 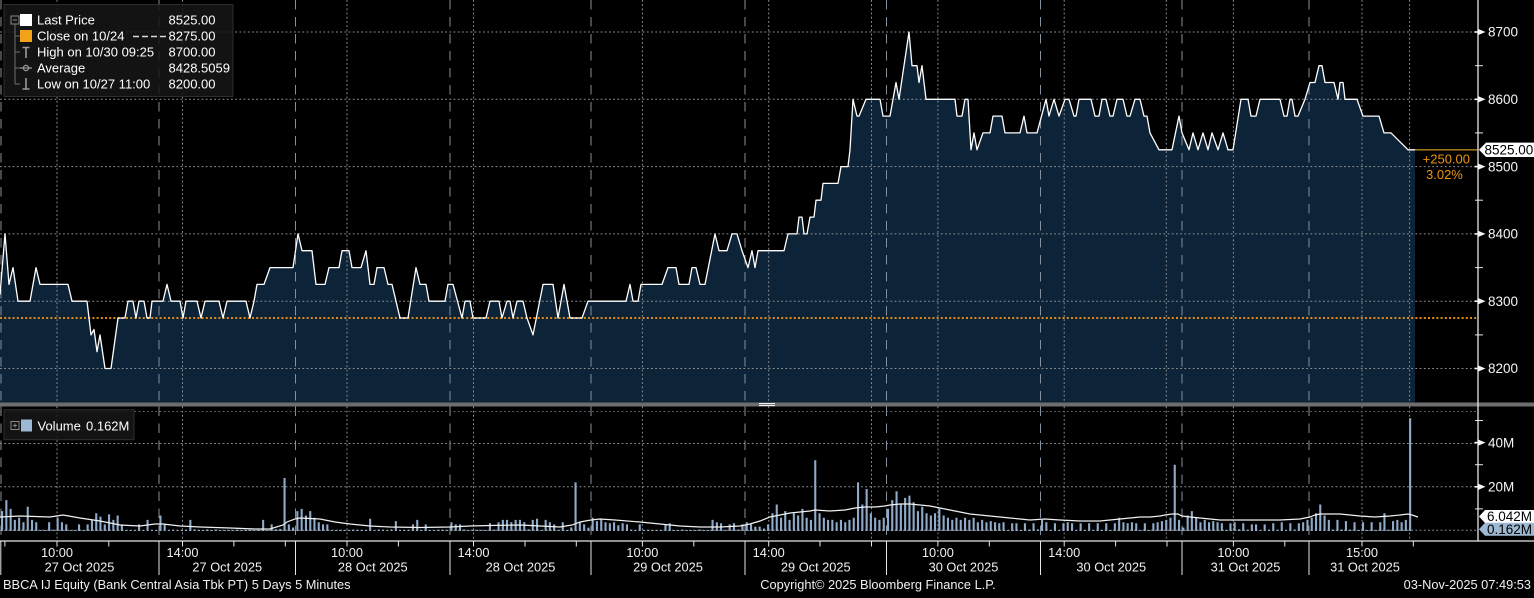 I want to click on svg-text: 8700, so click(x=1503, y=32).